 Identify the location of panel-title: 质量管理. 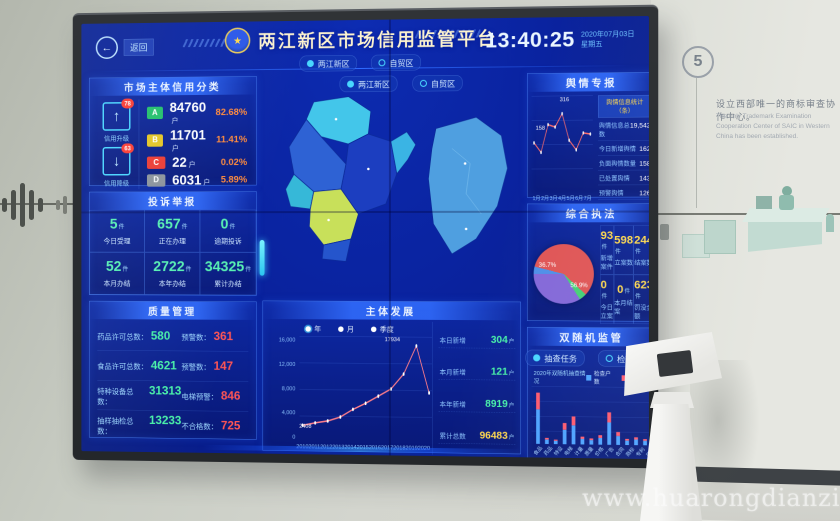
(172, 312).